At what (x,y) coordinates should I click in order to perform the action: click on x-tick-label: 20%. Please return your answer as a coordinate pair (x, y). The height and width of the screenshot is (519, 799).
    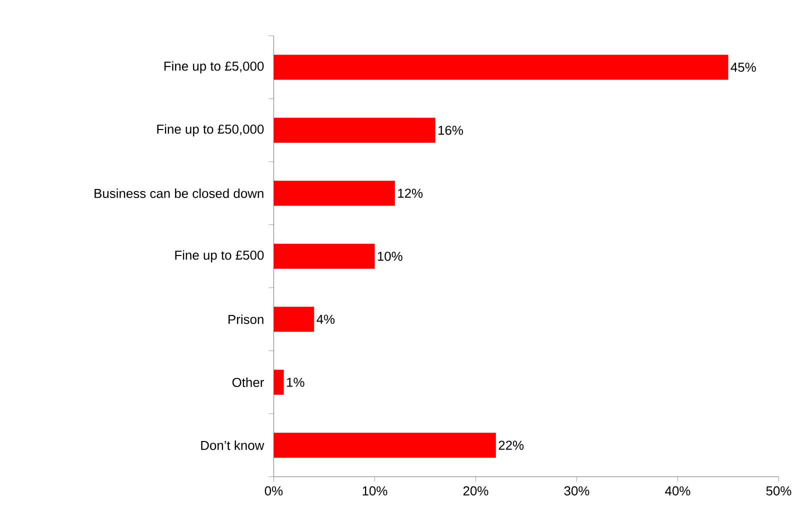
    Looking at the image, I should click on (475, 491).